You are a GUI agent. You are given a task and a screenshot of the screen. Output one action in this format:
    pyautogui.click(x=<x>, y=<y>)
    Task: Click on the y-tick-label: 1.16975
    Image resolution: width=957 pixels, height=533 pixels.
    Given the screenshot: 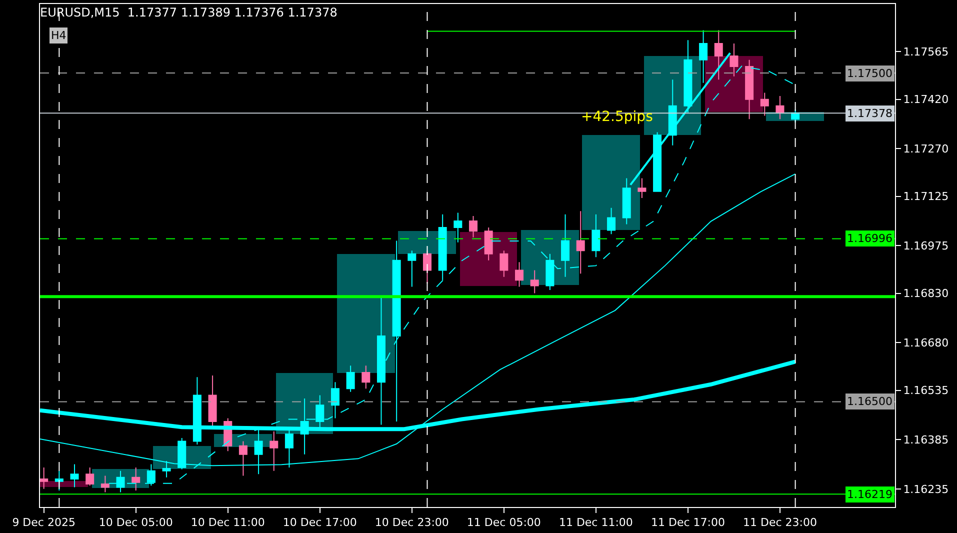 What is the action you would take?
    pyautogui.click(x=926, y=245)
    